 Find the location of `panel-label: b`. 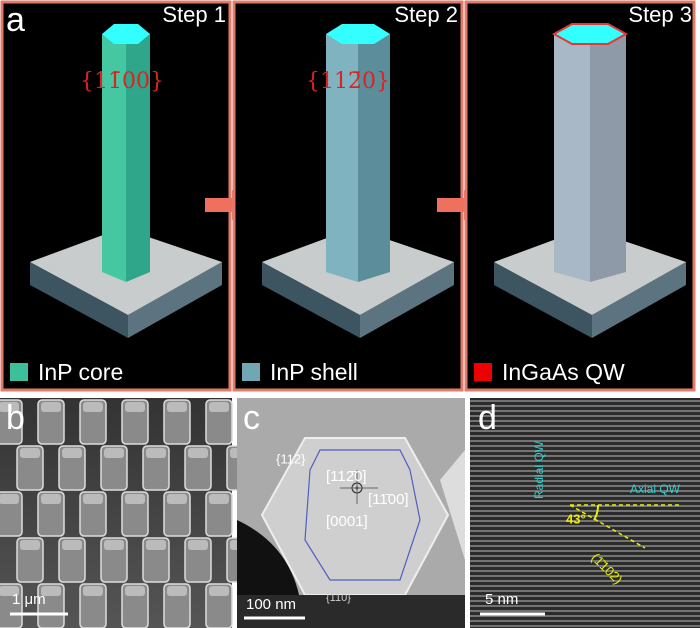

panel-label: b is located at coordinates (15, 418).